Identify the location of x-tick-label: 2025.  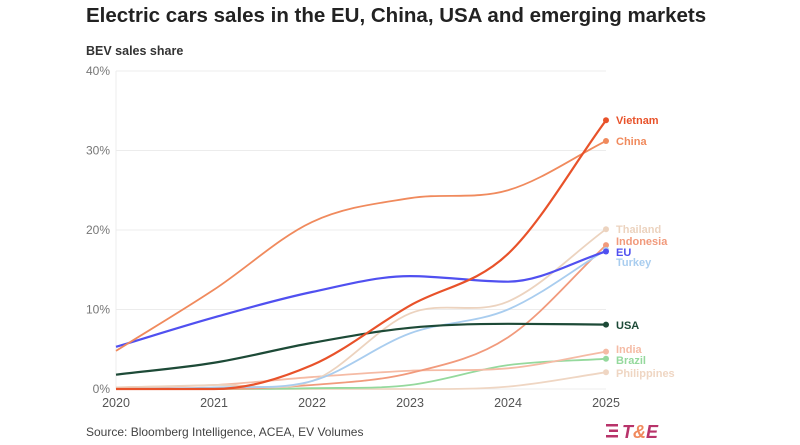
(606, 403).